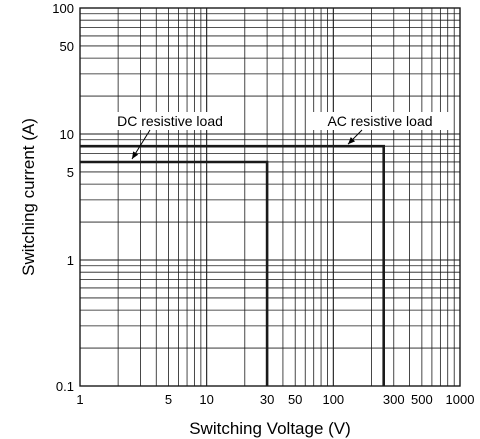 The height and width of the screenshot is (439, 480). I want to click on ac-resistive-load-label: AC resistive load, so click(379, 121).